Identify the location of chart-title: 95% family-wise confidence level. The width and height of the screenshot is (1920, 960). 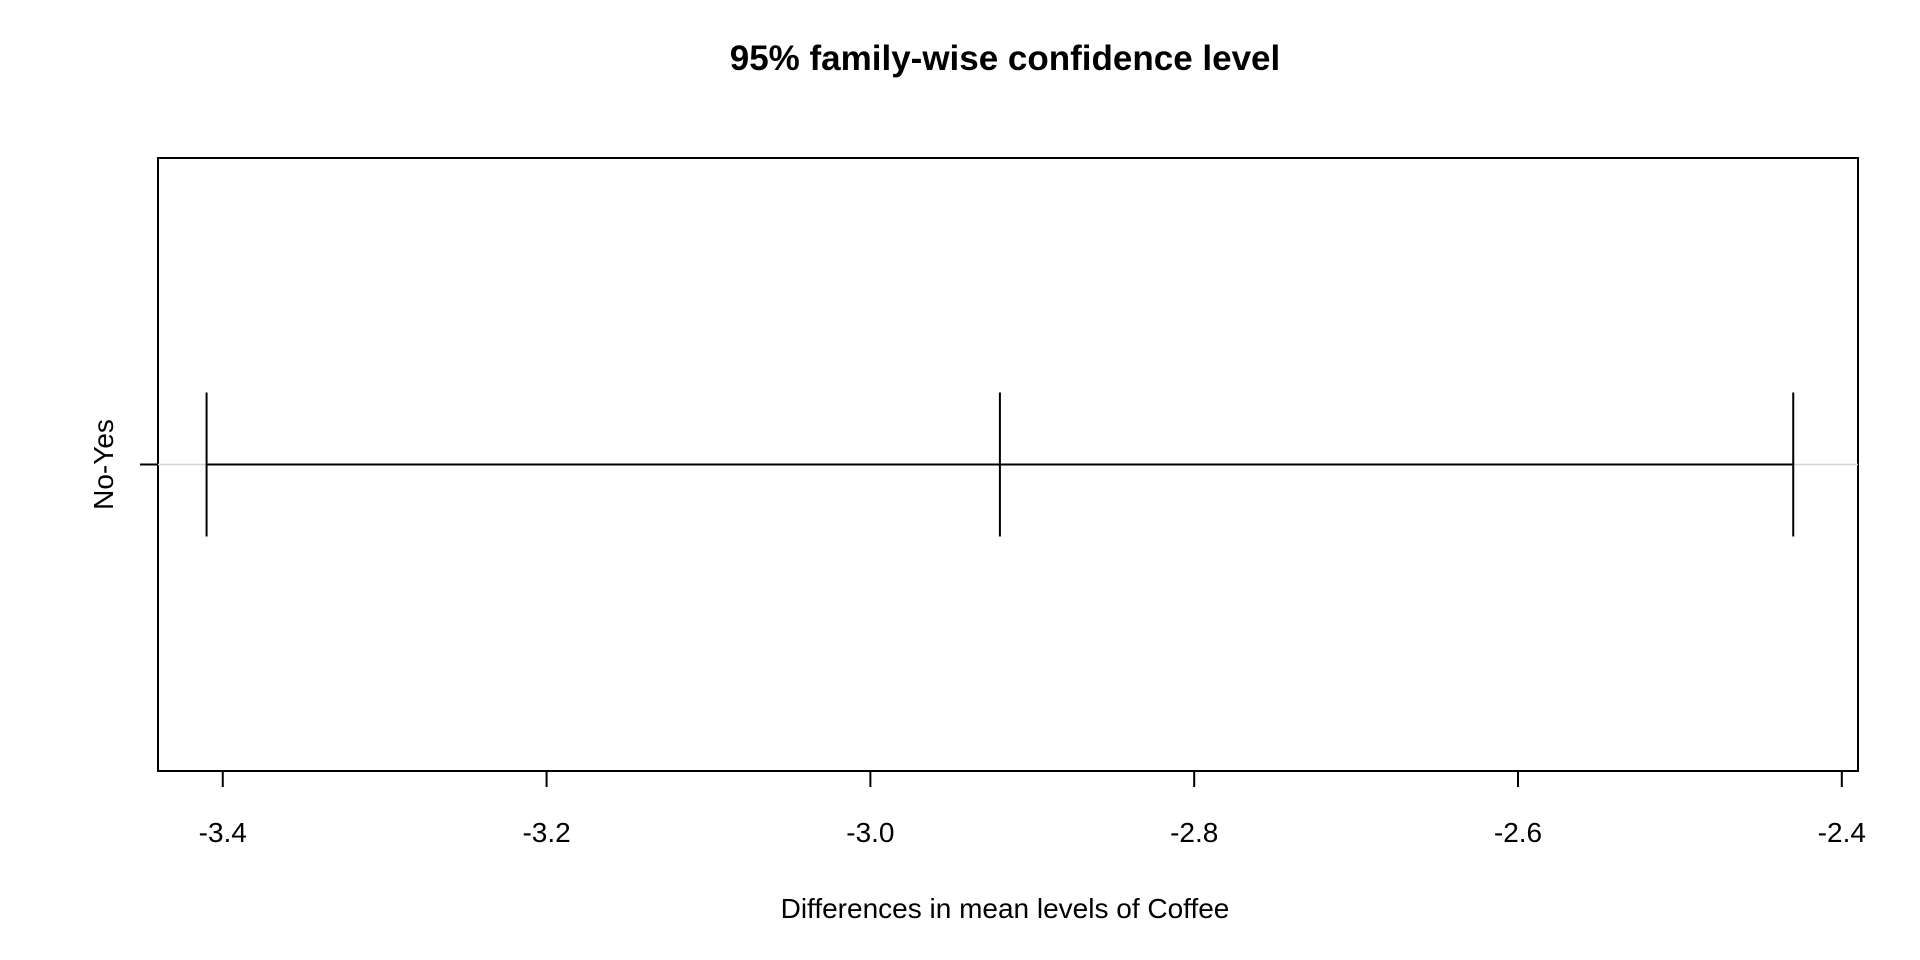
(1005, 58).